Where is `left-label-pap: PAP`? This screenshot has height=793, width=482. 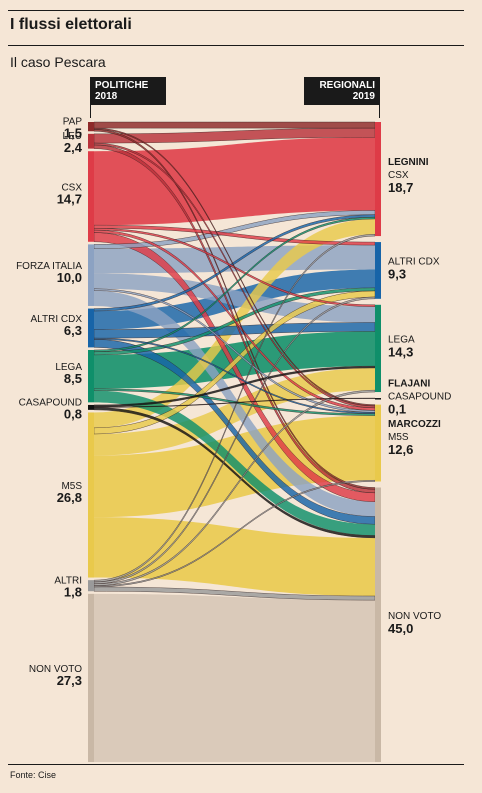
left-label-pap: PAP is located at coordinates (73, 122).